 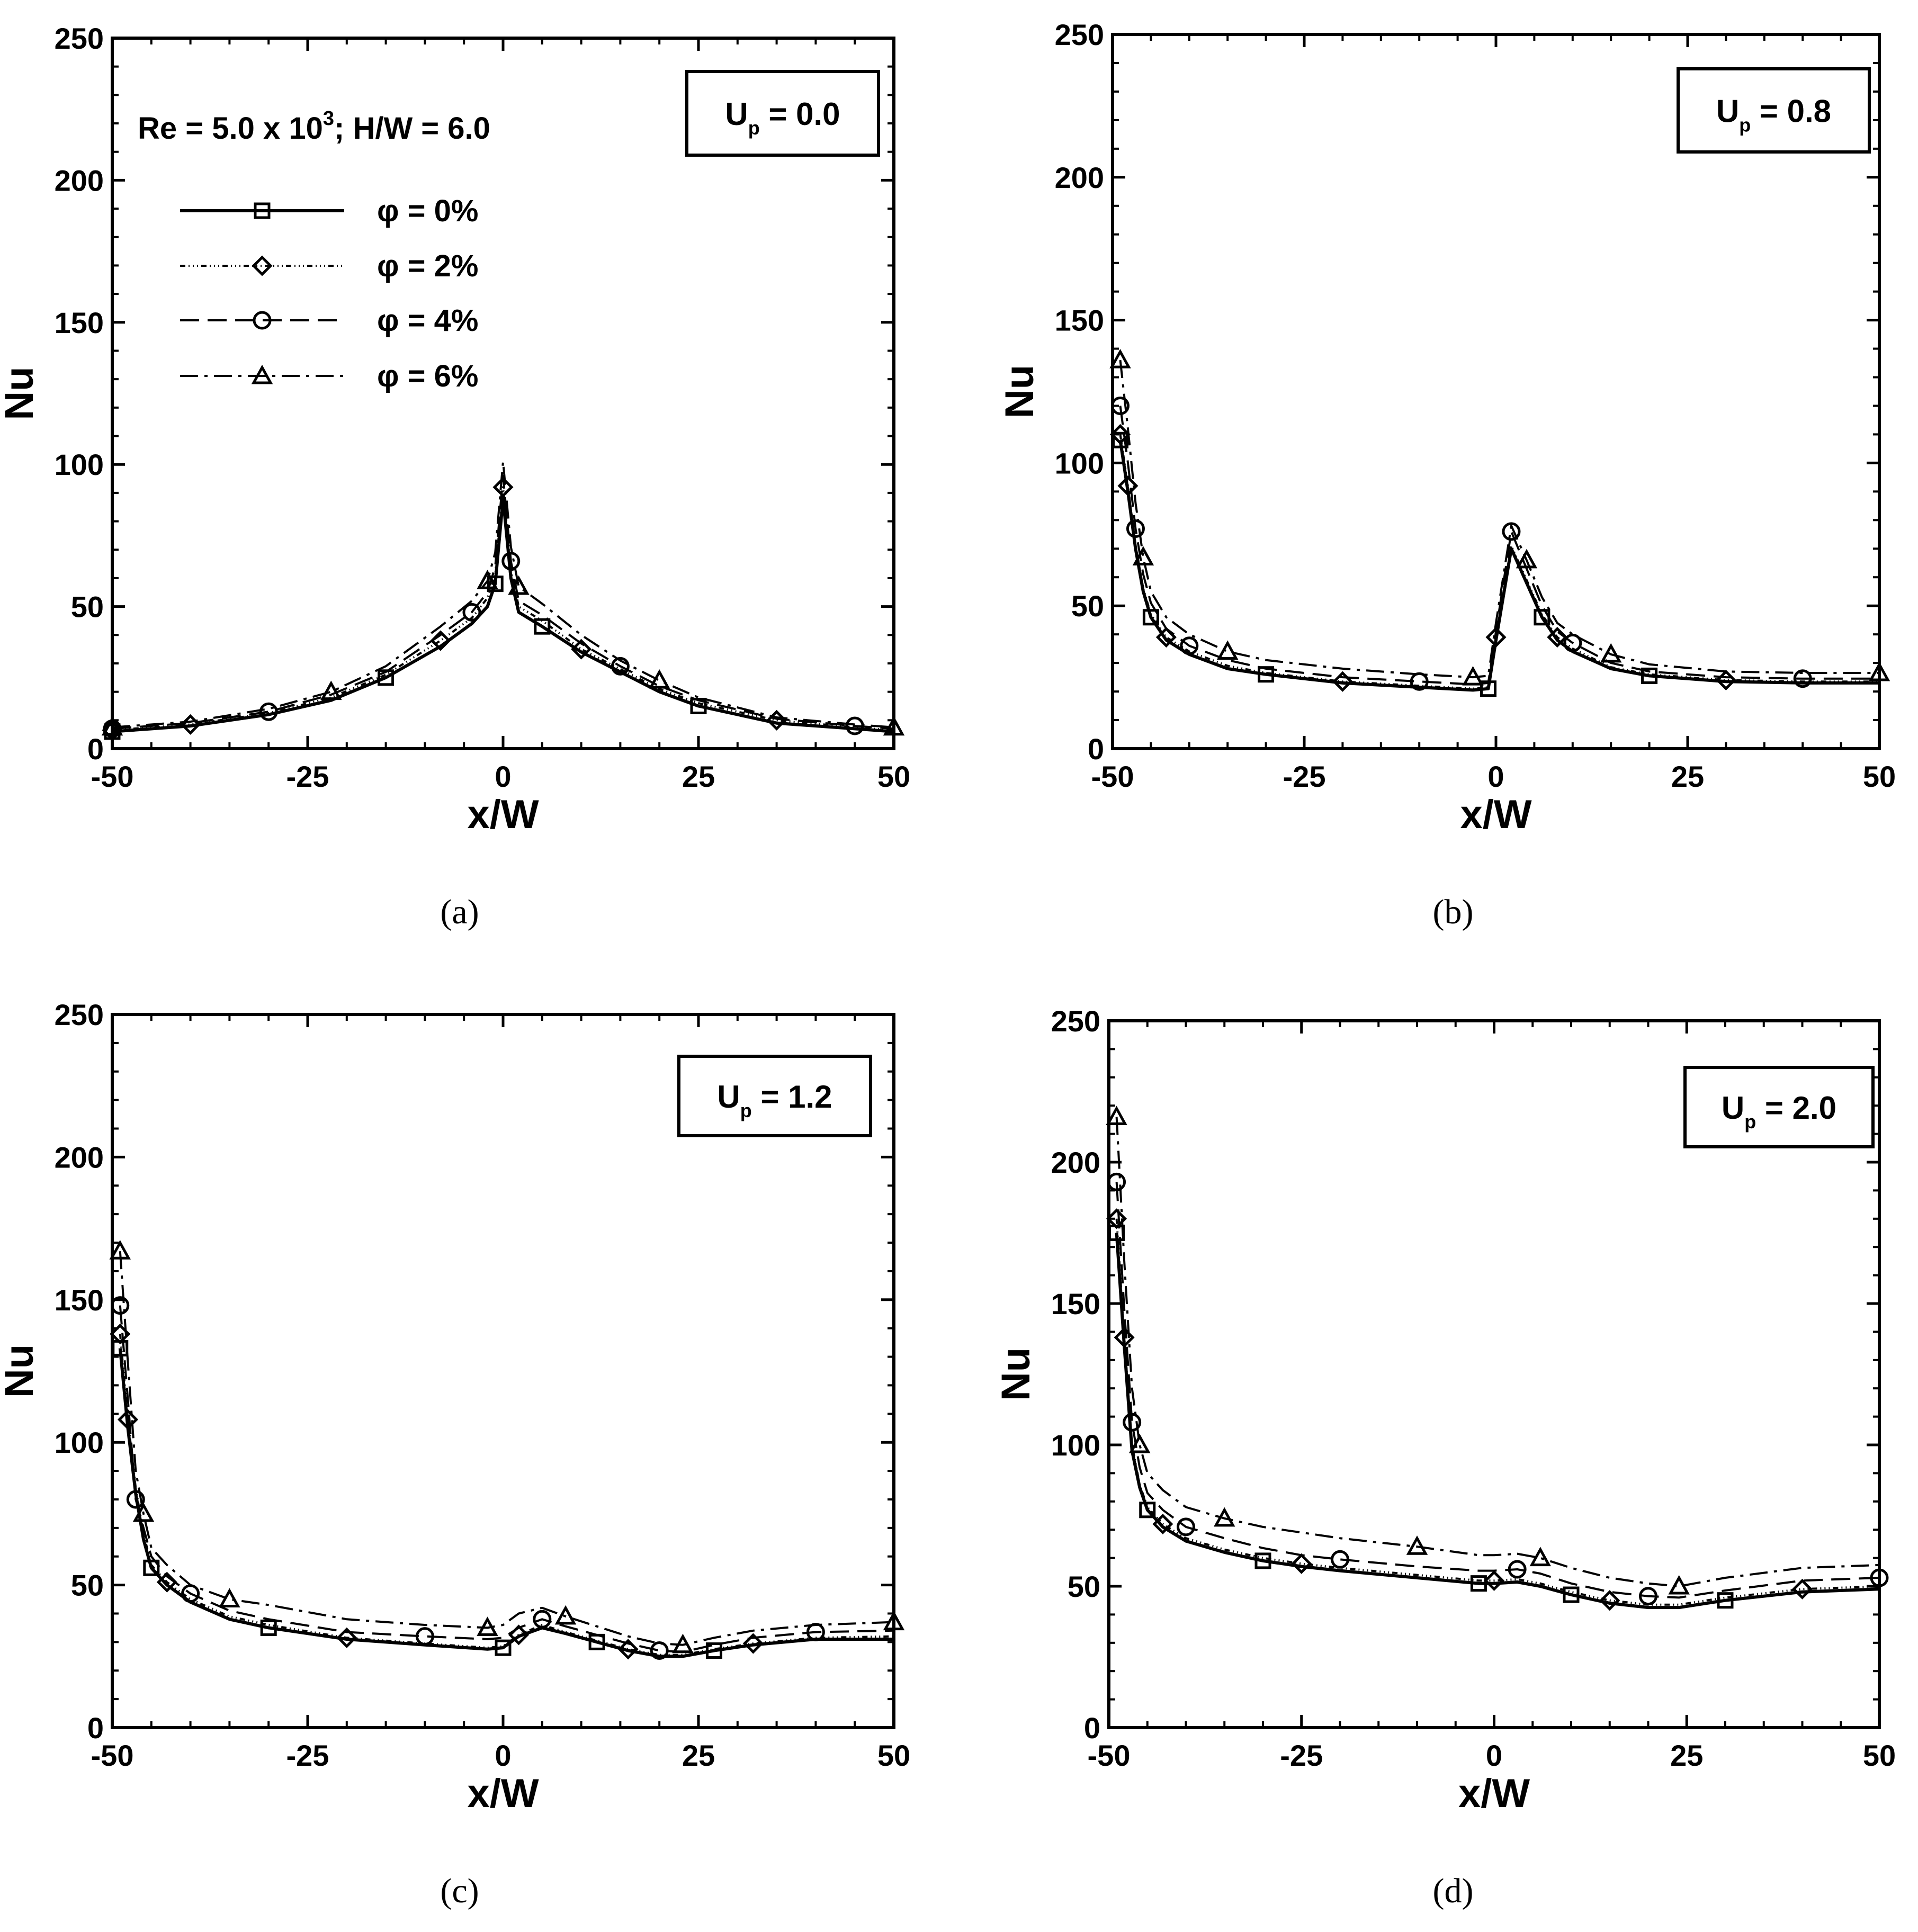 What do you see at coordinates (1453, 1891) in the screenshot?
I see `panel-caption: (d)` at bounding box center [1453, 1891].